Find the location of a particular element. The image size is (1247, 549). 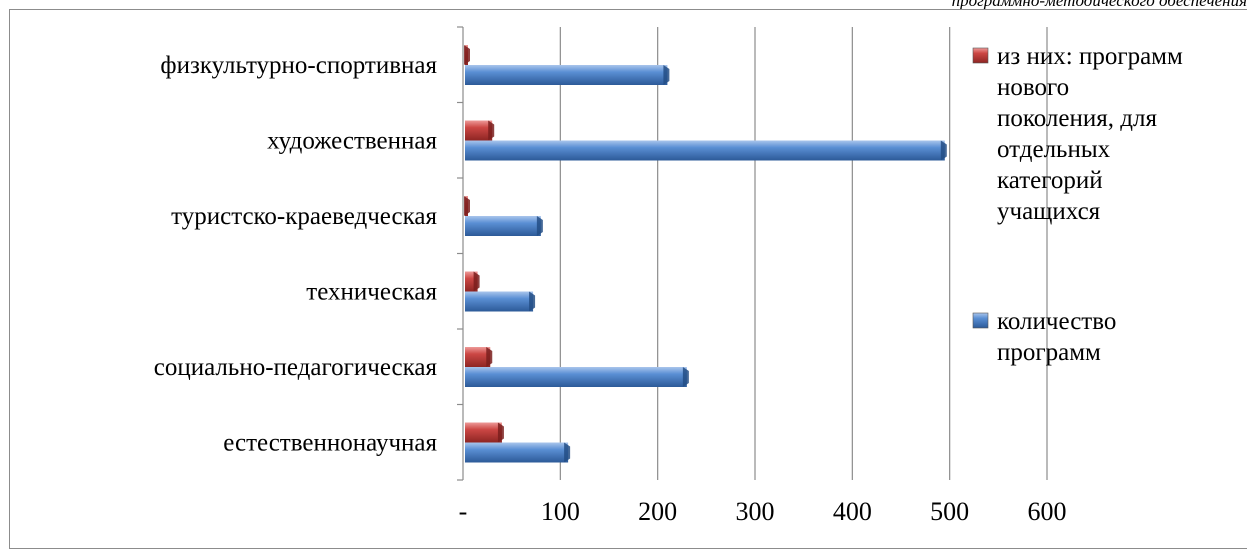

bar-new-5-face is located at coordinates (483, 432).